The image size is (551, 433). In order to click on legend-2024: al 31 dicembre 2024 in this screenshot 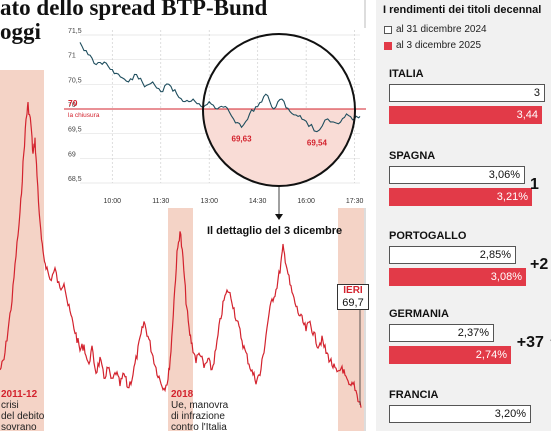, I will do `click(435, 29)`.